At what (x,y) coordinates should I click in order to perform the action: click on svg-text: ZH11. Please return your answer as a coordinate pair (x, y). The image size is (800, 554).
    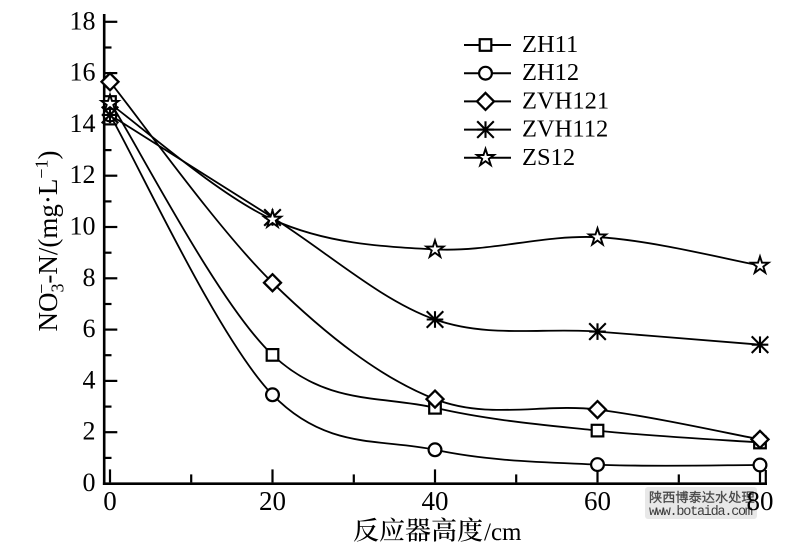
    Looking at the image, I should click on (550, 44).